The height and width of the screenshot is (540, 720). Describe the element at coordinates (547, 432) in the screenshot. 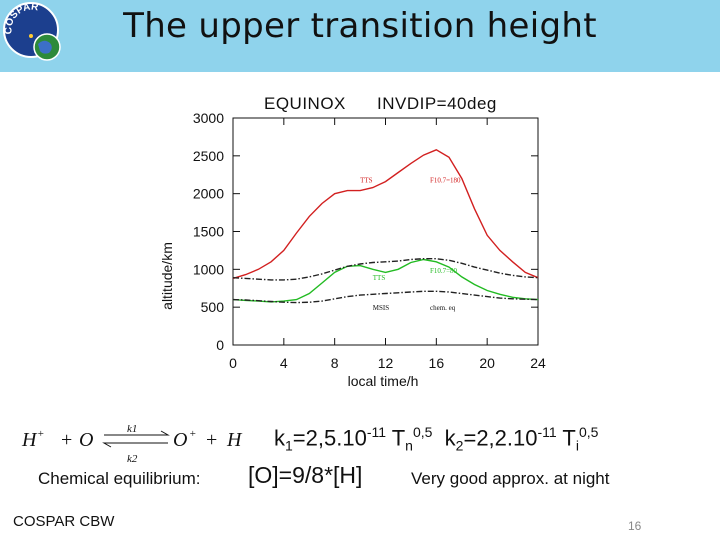

I see `k2-exponent: -11` at that location.